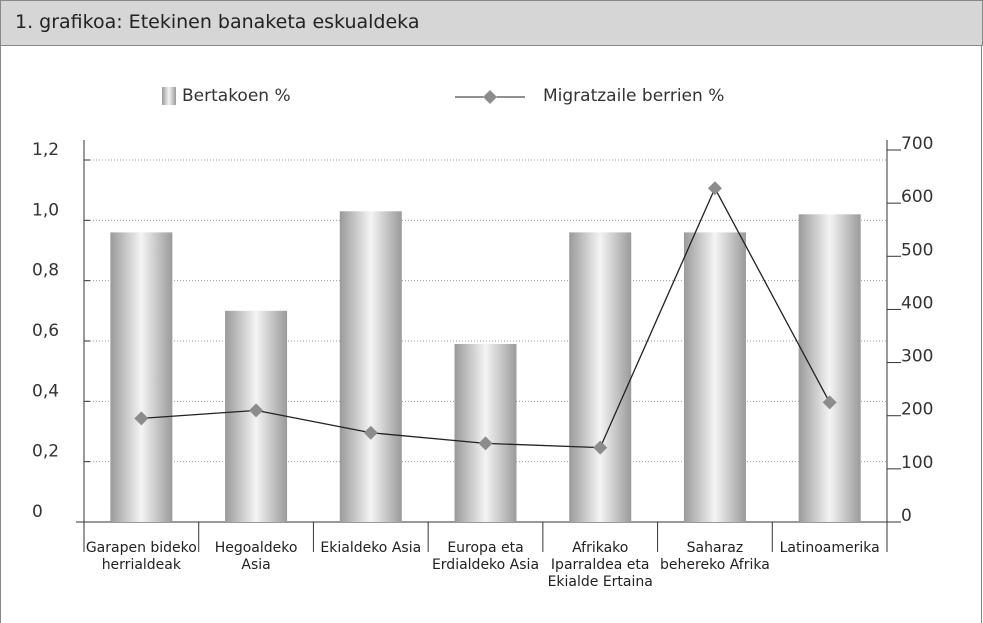 The width and height of the screenshot is (983, 623). I want to click on legend-marker, so click(490, 97).